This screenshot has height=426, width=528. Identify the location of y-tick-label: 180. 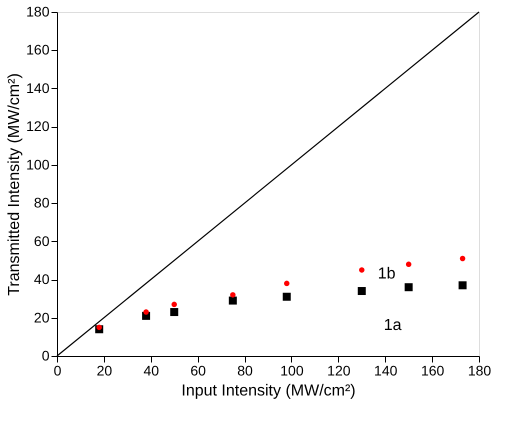
(38, 12).